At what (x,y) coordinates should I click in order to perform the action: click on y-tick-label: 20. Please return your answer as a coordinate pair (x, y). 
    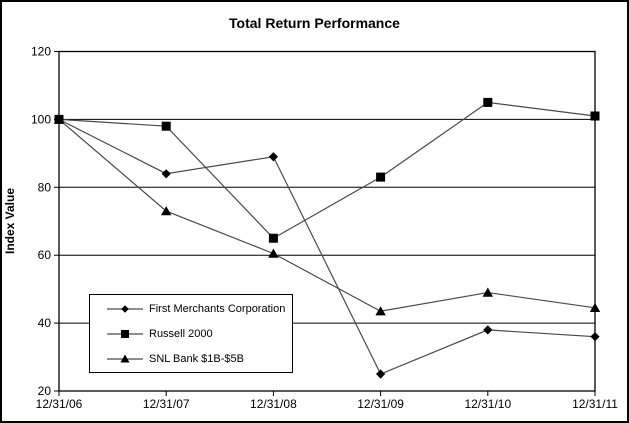
    Looking at the image, I should click on (45, 391).